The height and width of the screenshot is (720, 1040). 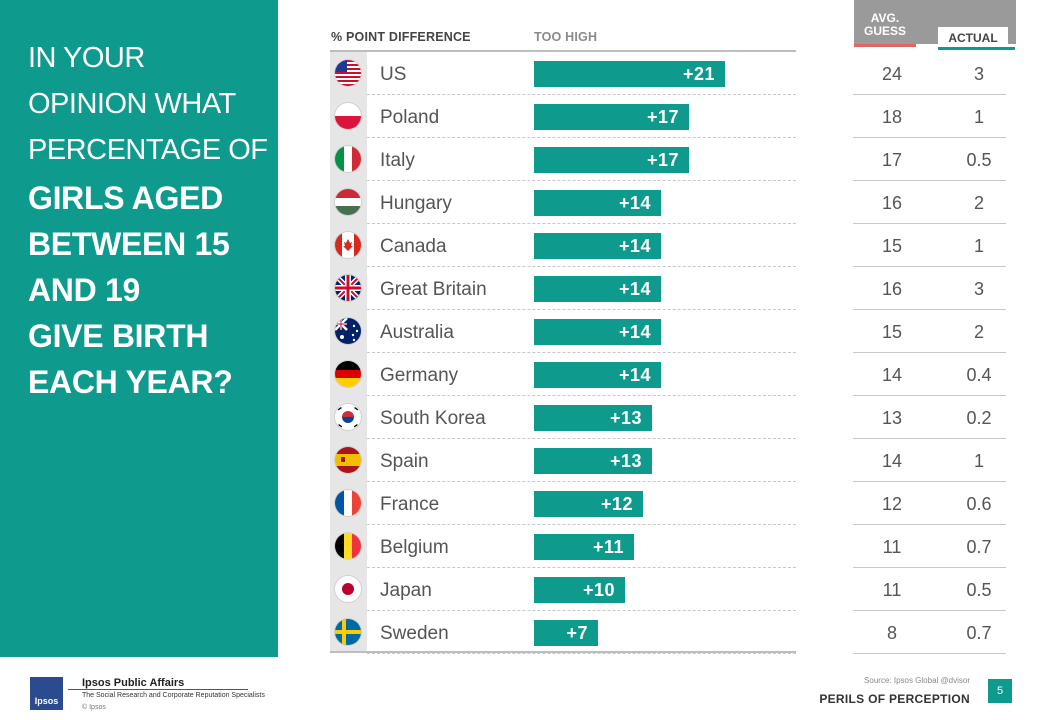 I want to click on question-bold-line-4: GIVE BIRTH, so click(x=118, y=336).